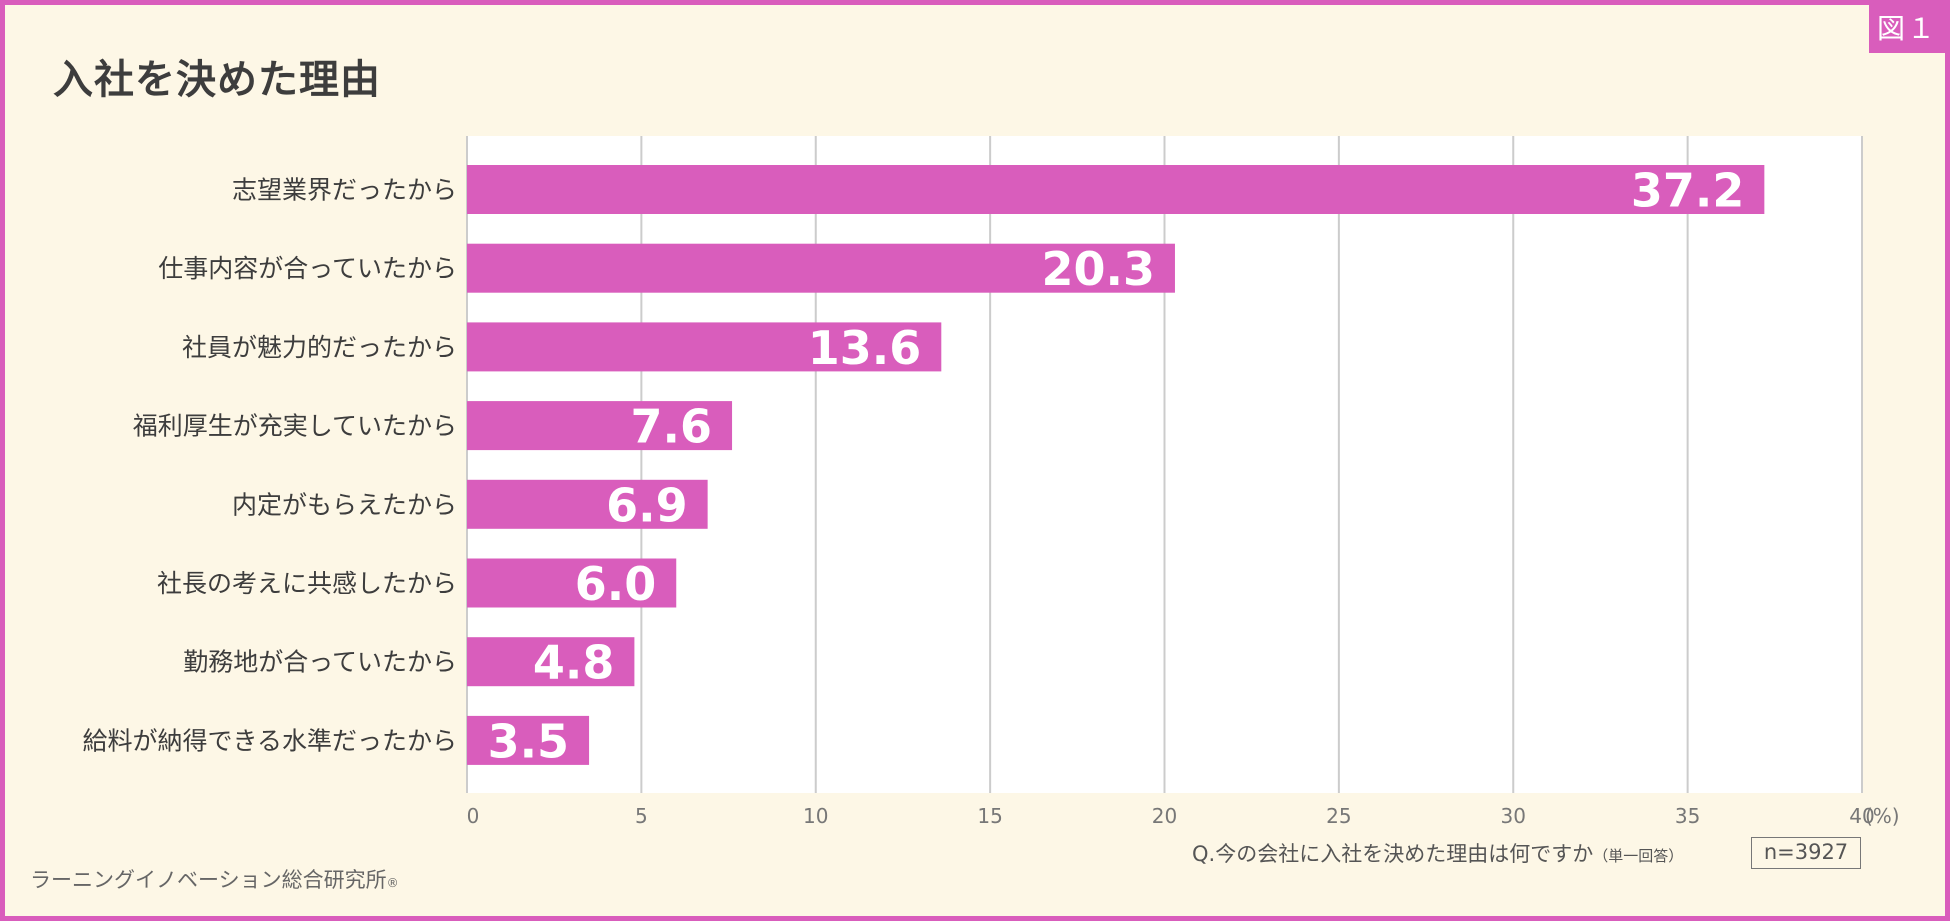  Describe the element at coordinates (1882, 816) in the screenshot. I see `x-axis-unit: (%)` at that location.